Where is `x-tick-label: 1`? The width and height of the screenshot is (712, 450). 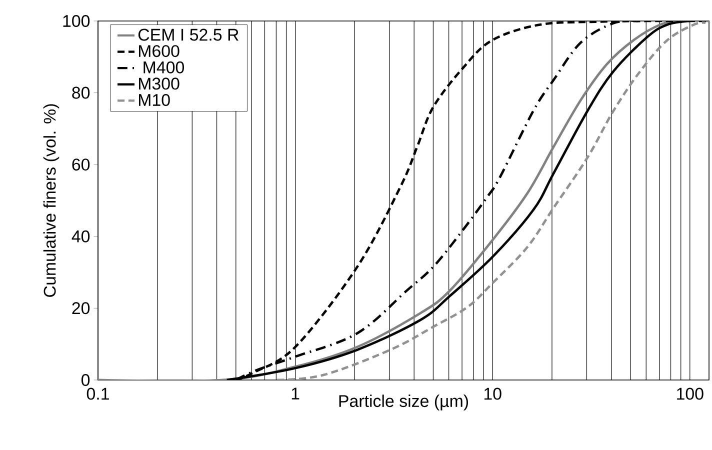 x-tick-label: 1 is located at coordinates (296, 394).